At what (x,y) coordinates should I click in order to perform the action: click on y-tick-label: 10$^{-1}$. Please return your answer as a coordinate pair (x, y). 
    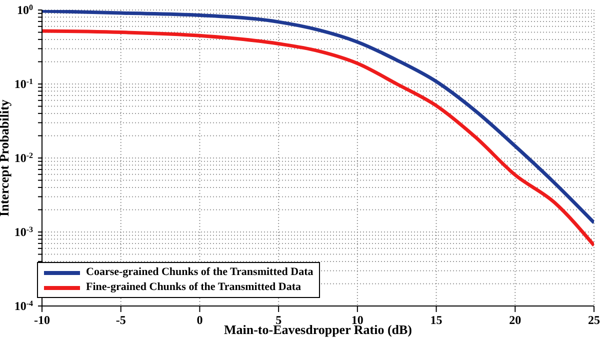
    Looking at the image, I should click on (23, 83).